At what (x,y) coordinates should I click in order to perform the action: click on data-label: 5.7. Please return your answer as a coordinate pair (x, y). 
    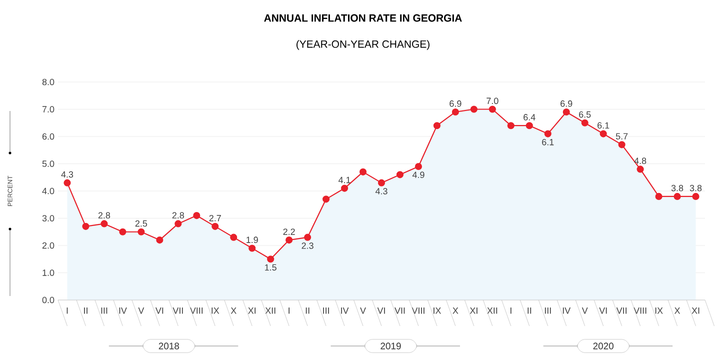
    Looking at the image, I should click on (622, 136).